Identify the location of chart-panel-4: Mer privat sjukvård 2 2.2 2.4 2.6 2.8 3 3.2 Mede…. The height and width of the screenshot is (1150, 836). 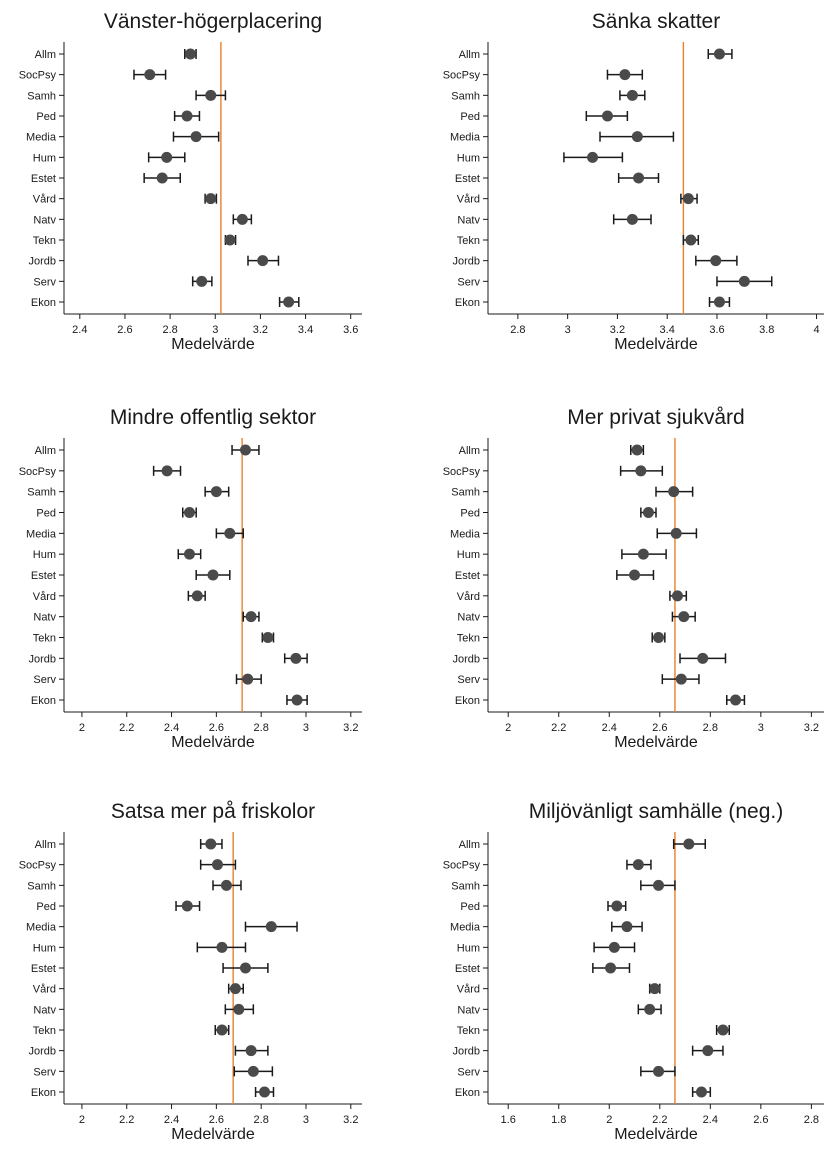
(633, 578).